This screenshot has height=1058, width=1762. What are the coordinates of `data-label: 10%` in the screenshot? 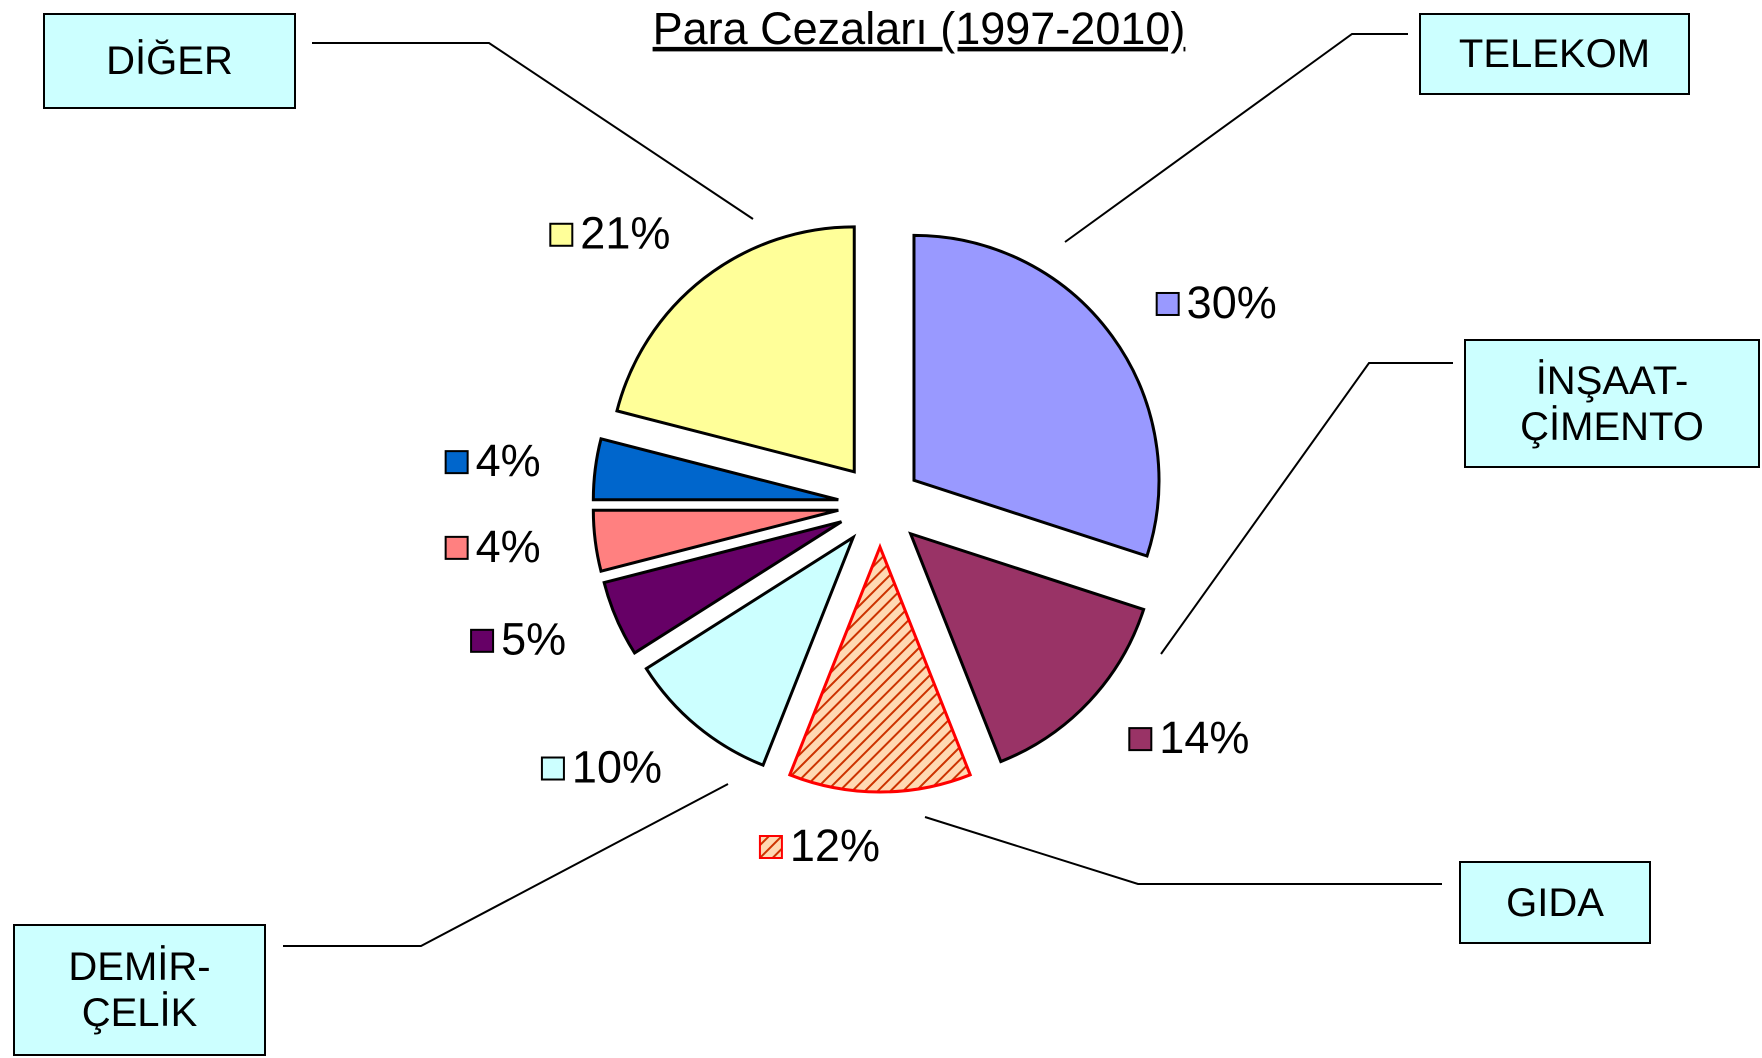 It's located at (617, 766).